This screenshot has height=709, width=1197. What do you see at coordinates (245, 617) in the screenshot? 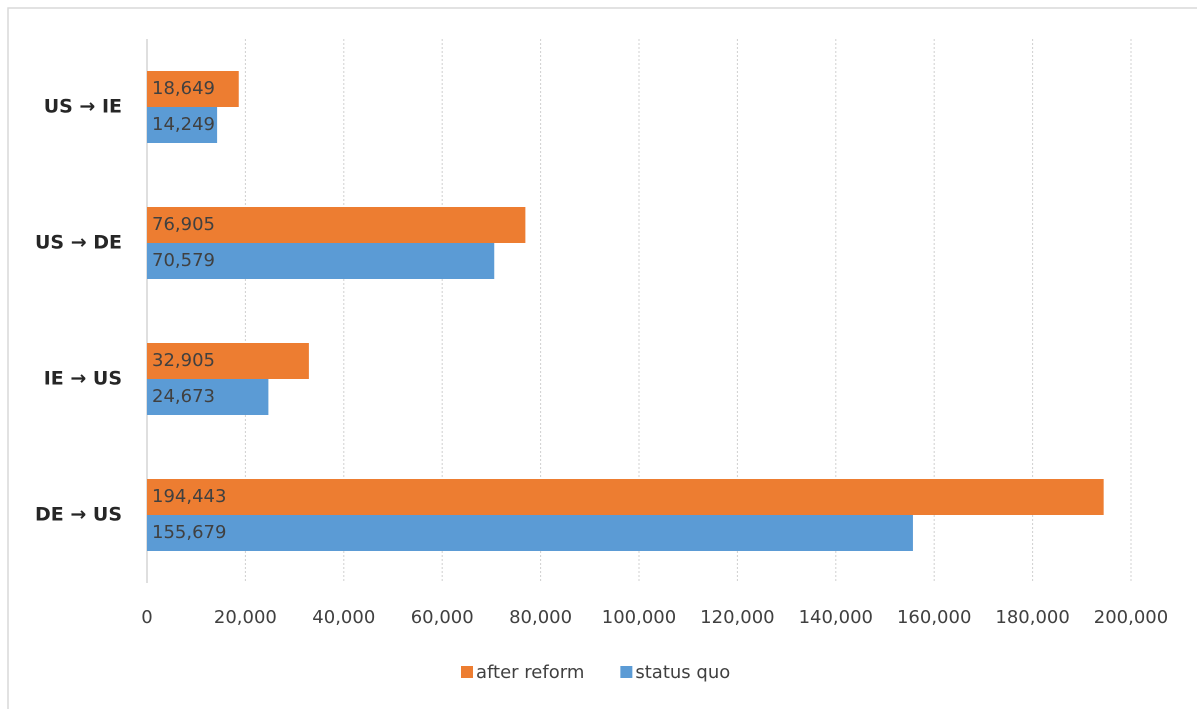
I see `x-tick-label: 20,000` at bounding box center [245, 617].